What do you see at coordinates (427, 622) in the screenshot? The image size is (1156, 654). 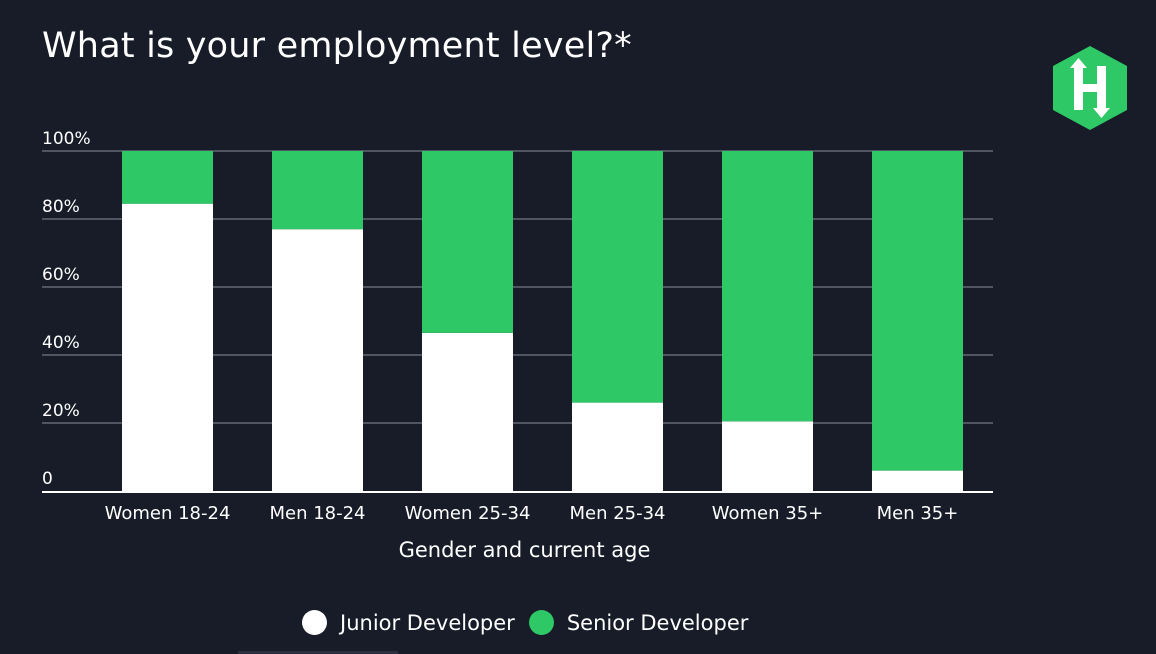 I see `legend-label-junior: Junior Developer` at bounding box center [427, 622].